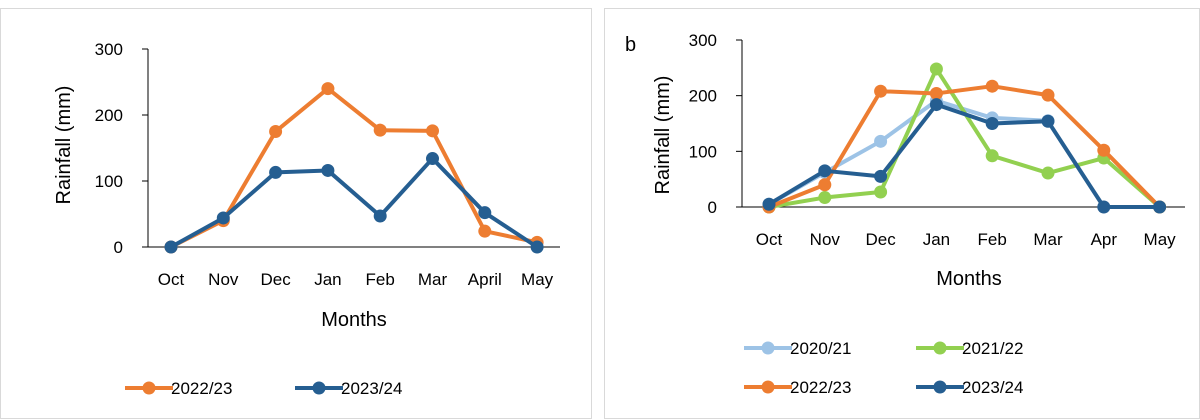  Describe the element at coordinates (992, 387) in the screenshot. I see `chart-b-legend-label: 2023/24` at that location.